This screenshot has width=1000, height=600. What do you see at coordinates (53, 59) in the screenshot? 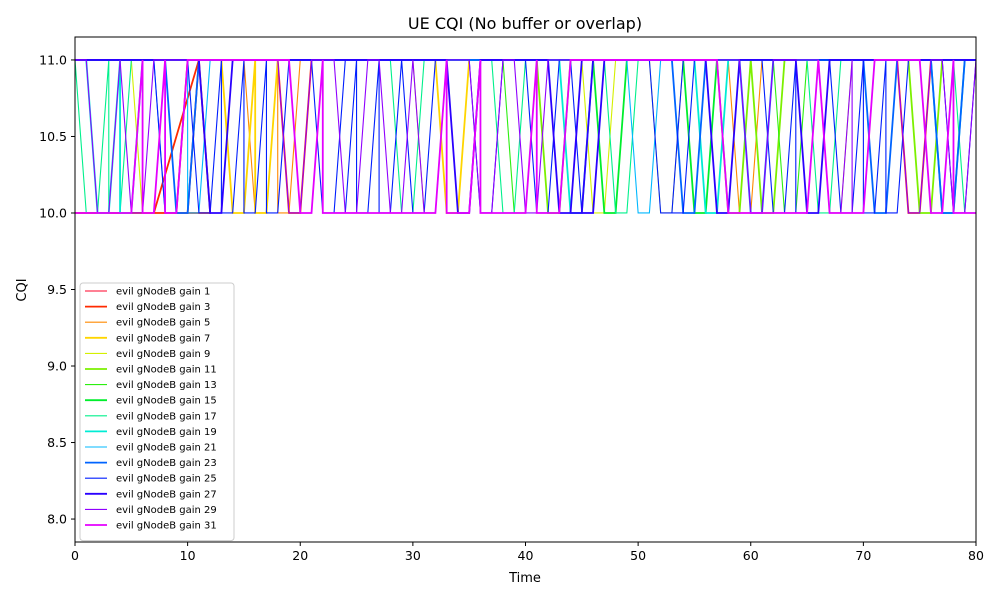
I see `y-tick-label: 11.0` at bounding box center [53, 59].